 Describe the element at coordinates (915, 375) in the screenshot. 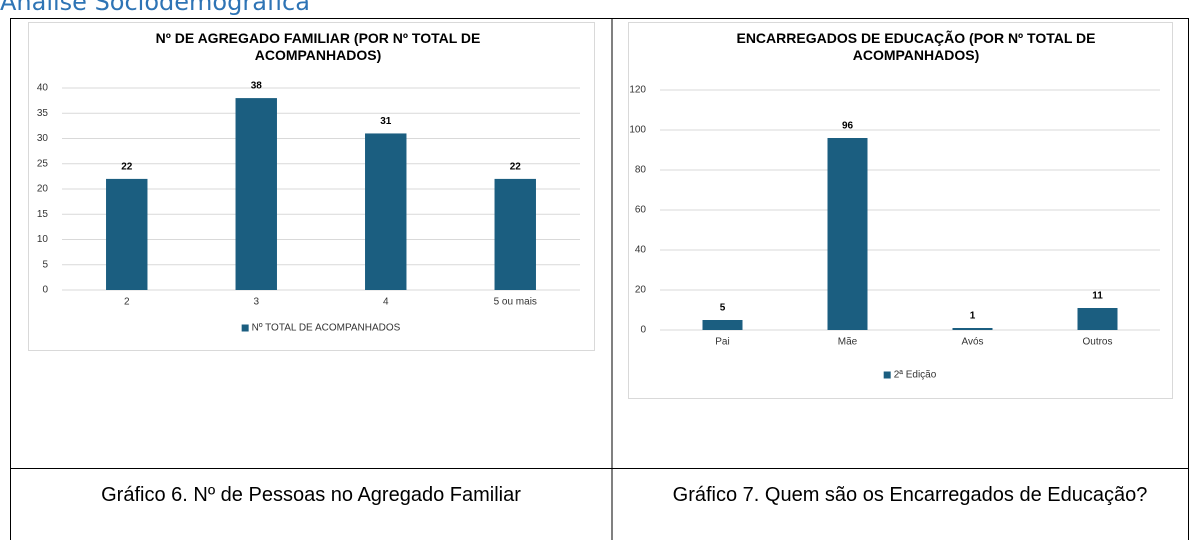

I see `legend-label: 2ª Edição` at that location.